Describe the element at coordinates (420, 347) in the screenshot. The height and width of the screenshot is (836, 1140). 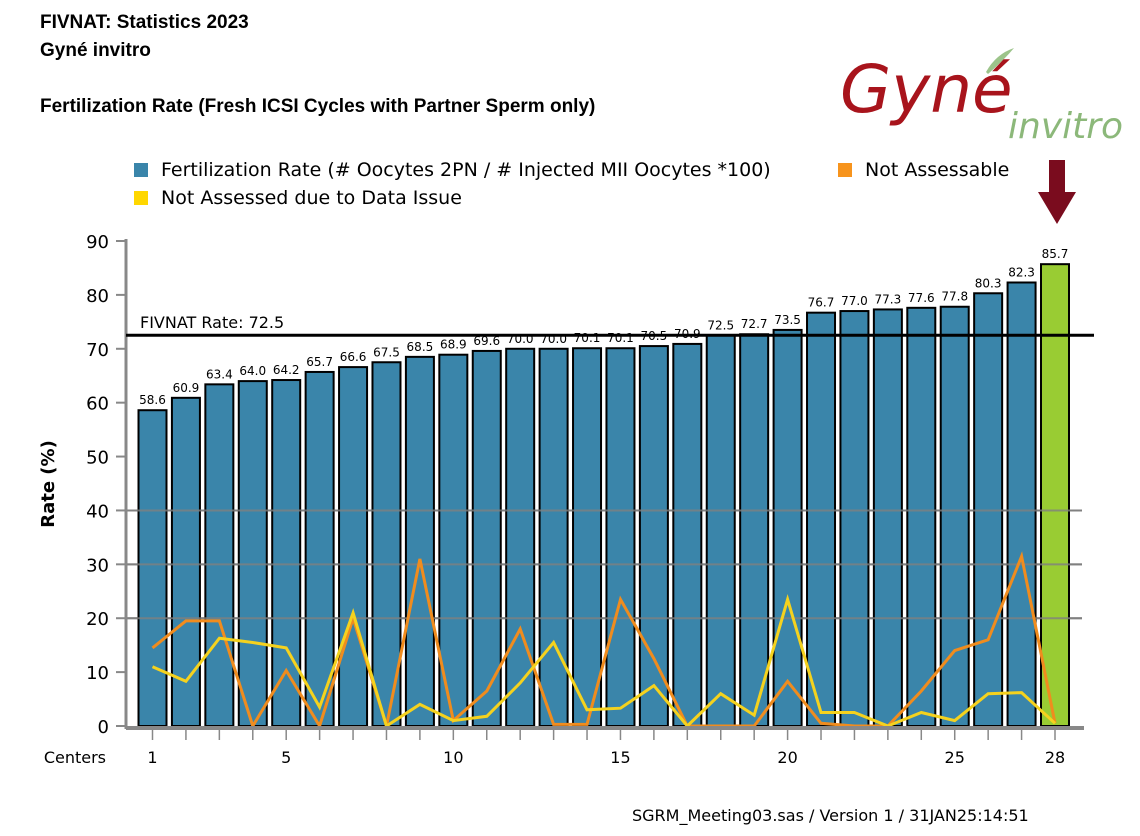
I see `bar-value-label: 68.5` at that location.